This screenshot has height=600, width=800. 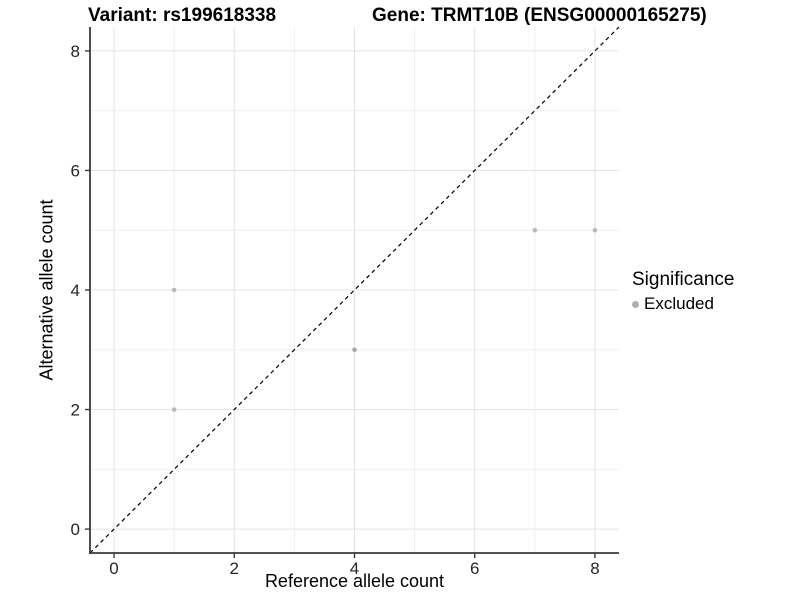 I want to click on legend: Significance Excluded, so click(x=683, y=291).